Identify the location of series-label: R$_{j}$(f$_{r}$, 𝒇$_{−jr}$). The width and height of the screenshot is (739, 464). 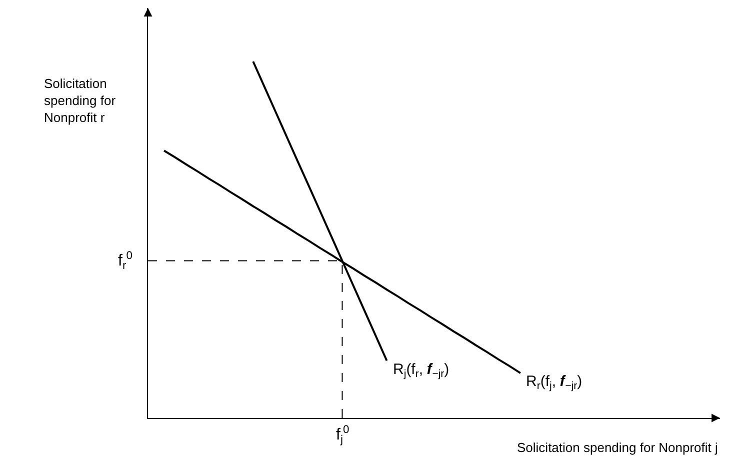
(421, 370).